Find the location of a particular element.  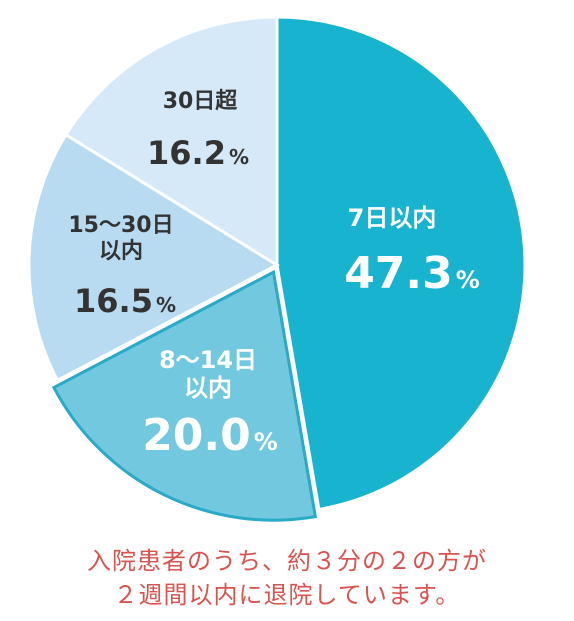

slice-category-label: 15～30日 is located at coordinates (120, 225).